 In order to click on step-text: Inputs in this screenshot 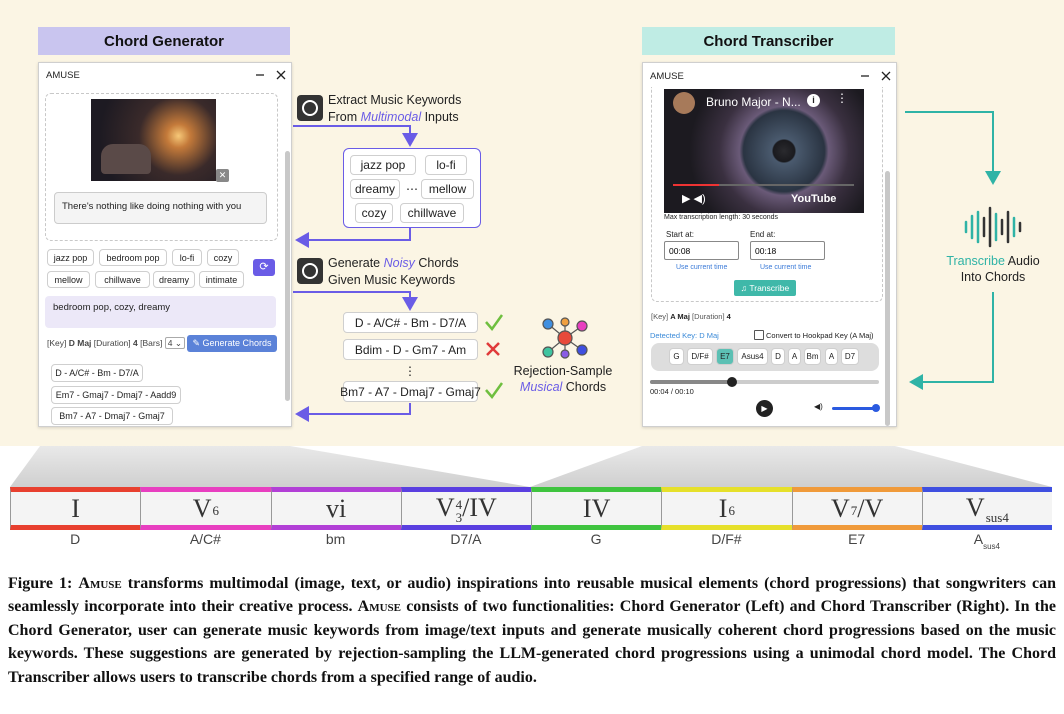, I will do `click(441, 117)`.